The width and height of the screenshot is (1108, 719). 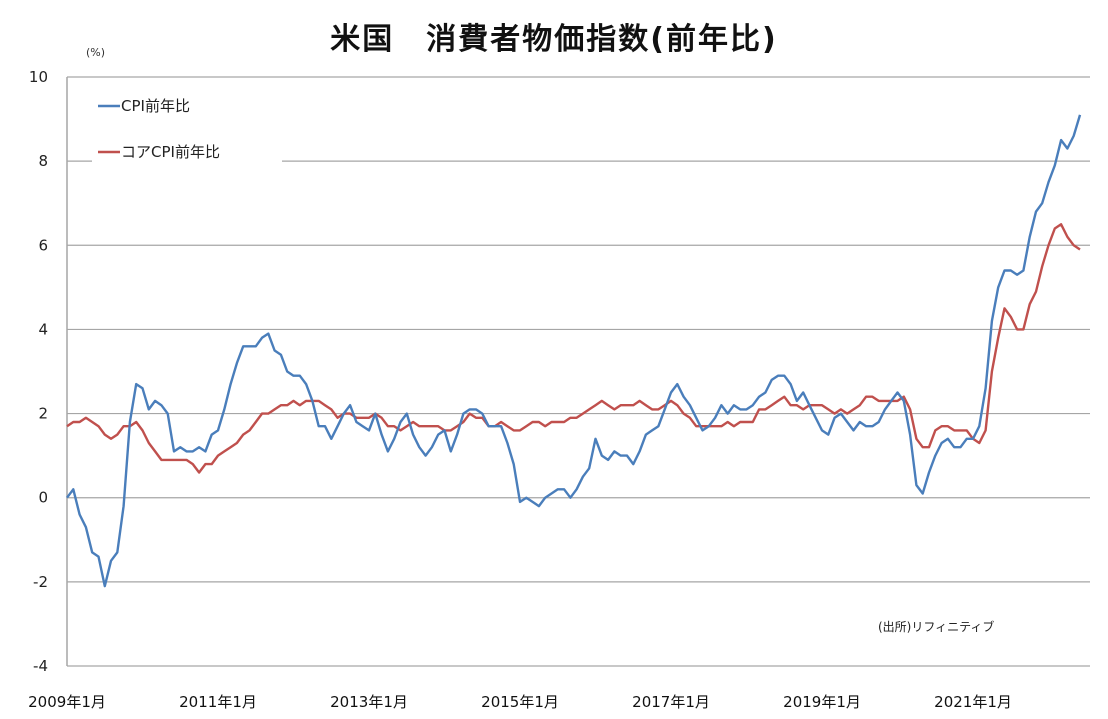 I want to click on chart-title: 米国 消費者物価指数(前年比), so click(x=554, y=39).